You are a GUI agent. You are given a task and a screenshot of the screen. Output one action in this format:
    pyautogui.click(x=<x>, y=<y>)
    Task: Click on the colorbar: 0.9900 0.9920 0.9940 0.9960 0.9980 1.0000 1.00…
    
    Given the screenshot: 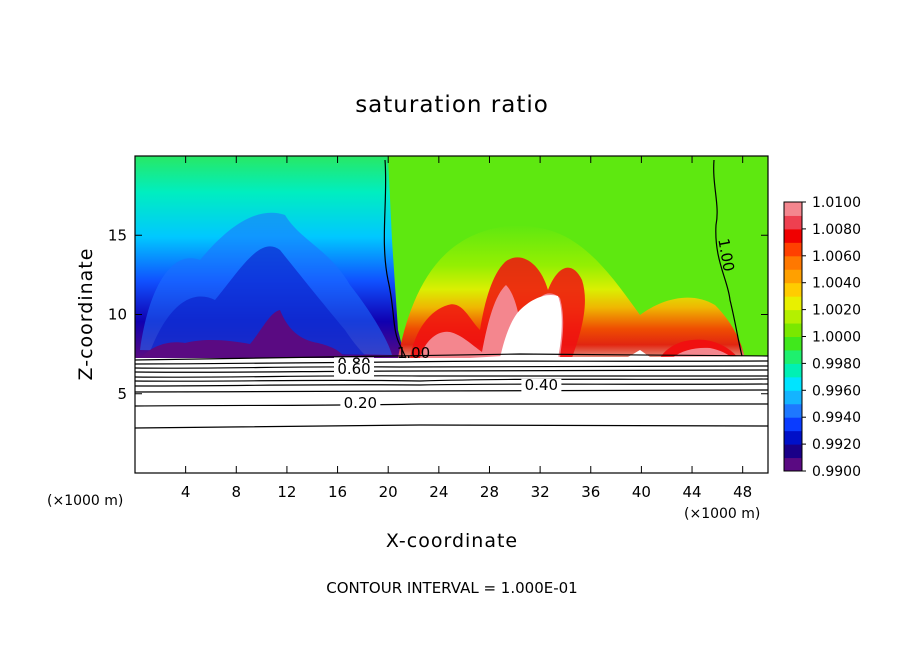 What is the action you would take?
    pyautogui.click(x=822, y=337)
    